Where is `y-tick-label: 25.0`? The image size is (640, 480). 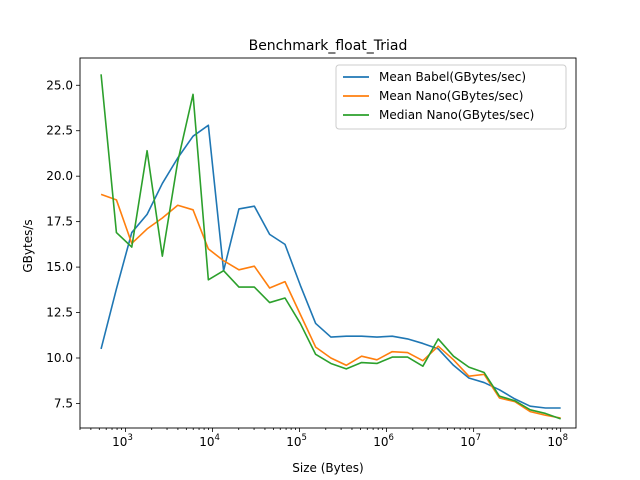 y-tick-label: 25.0 is located at coordinates (59, 85).